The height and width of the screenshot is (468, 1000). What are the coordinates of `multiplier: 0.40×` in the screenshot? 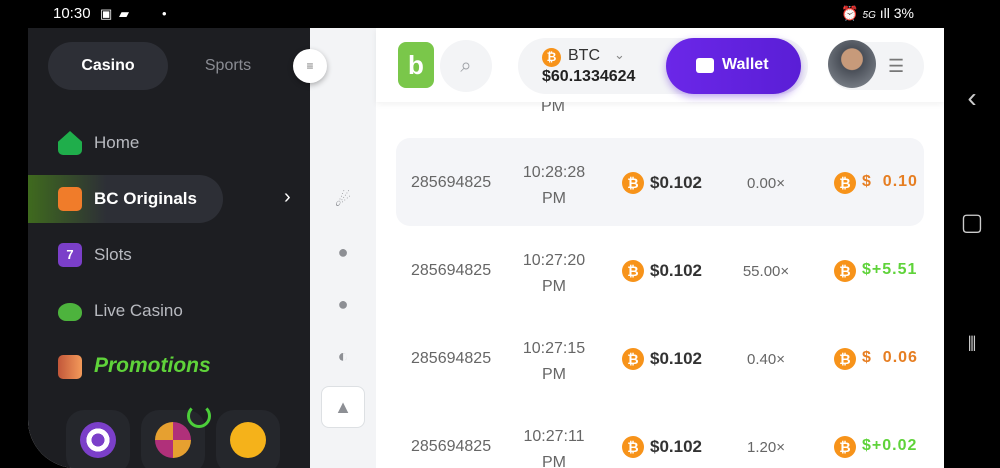 It's located at (766, 359).